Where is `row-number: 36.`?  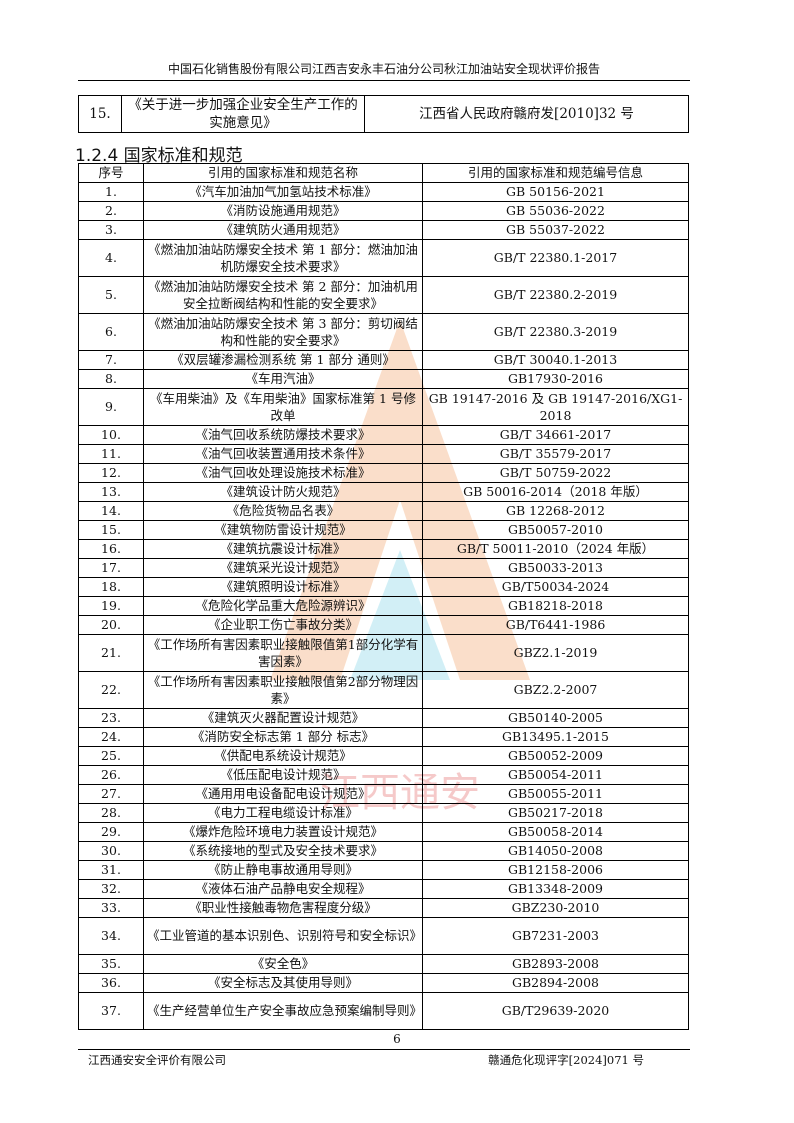 row-number: 36. is located at coordinates (111, 983).